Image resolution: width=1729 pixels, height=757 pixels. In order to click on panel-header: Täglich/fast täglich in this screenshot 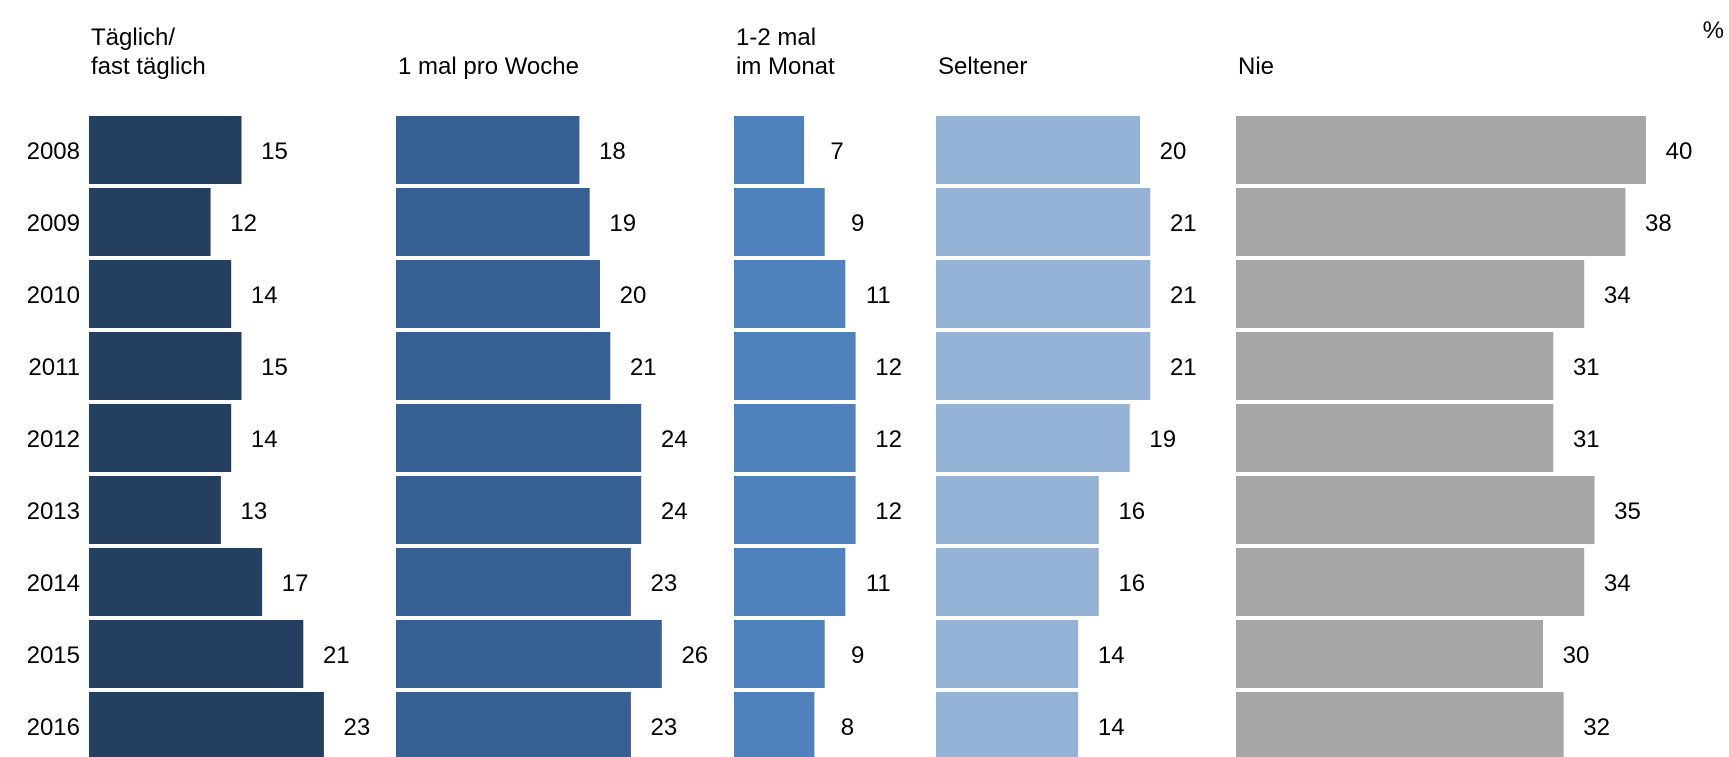, I will do `click(148, 52)`.